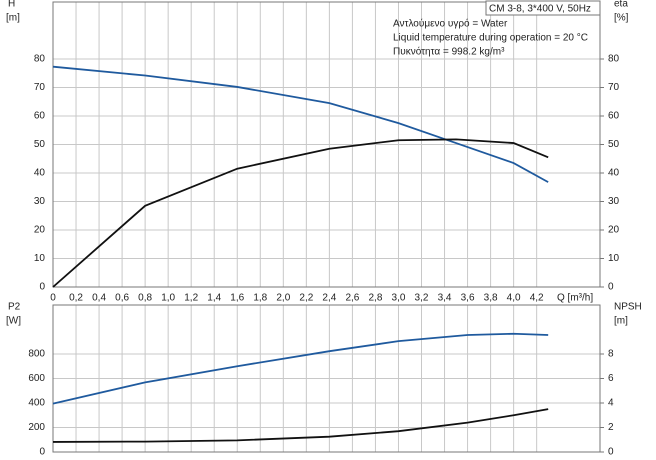  I want to click on y-tick-label: 60, so click(40, 116).